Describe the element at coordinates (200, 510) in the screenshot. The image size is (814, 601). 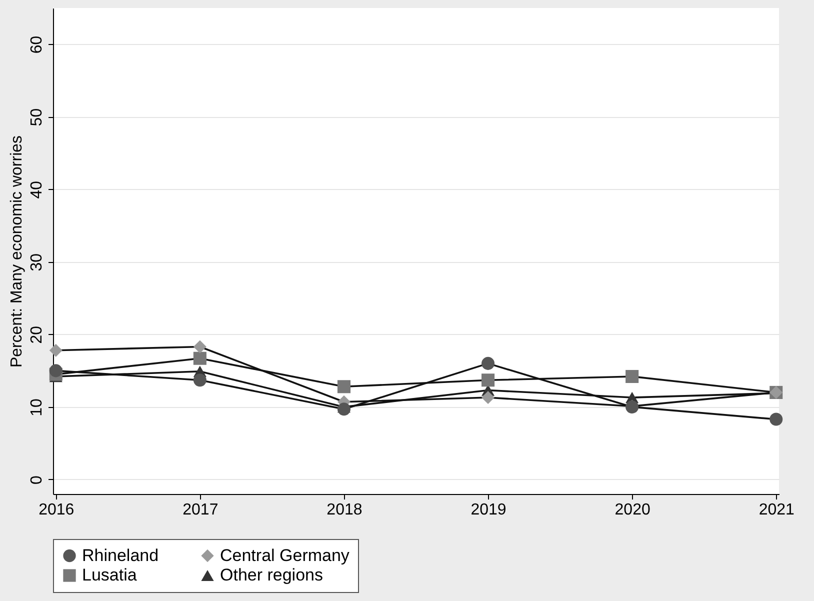
I see `x-tick-label: 2017` at that location.